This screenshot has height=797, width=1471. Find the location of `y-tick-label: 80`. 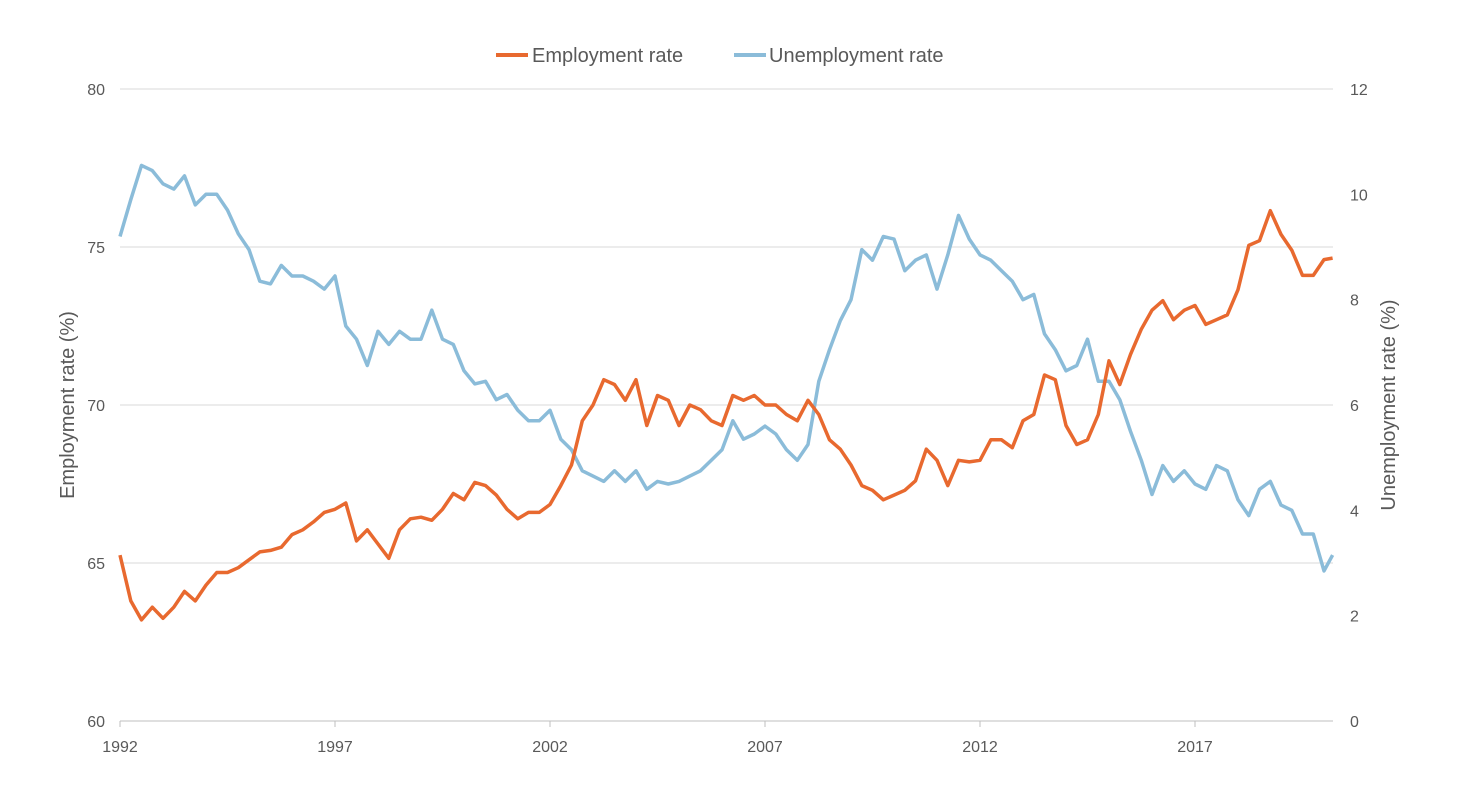

y-tick-label: 80 is located at coordinates (96, 90).